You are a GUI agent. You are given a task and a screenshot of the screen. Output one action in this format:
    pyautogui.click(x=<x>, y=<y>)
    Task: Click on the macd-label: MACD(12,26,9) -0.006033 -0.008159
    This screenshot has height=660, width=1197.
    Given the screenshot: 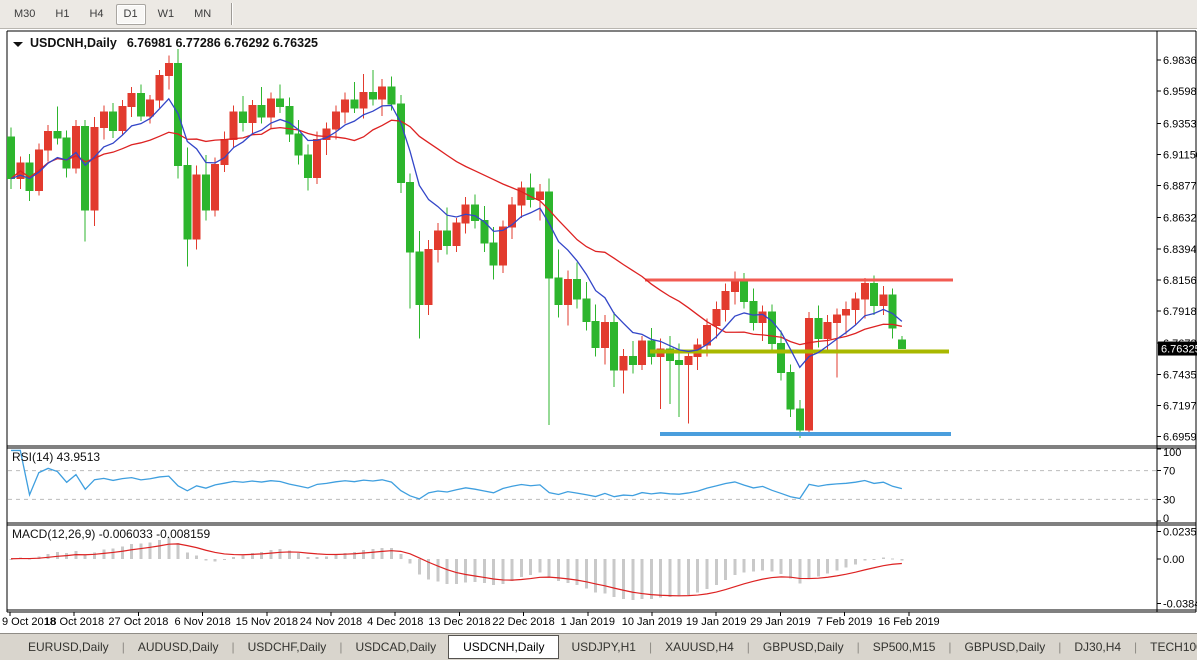 What is the action you would take?
    pyautogui.click(x=111, y=534)
    